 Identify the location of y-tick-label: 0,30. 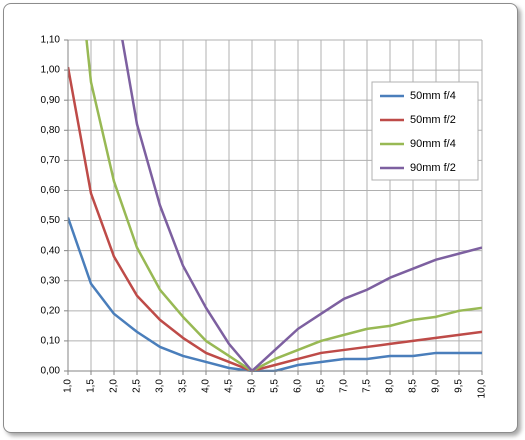
(51, 280).